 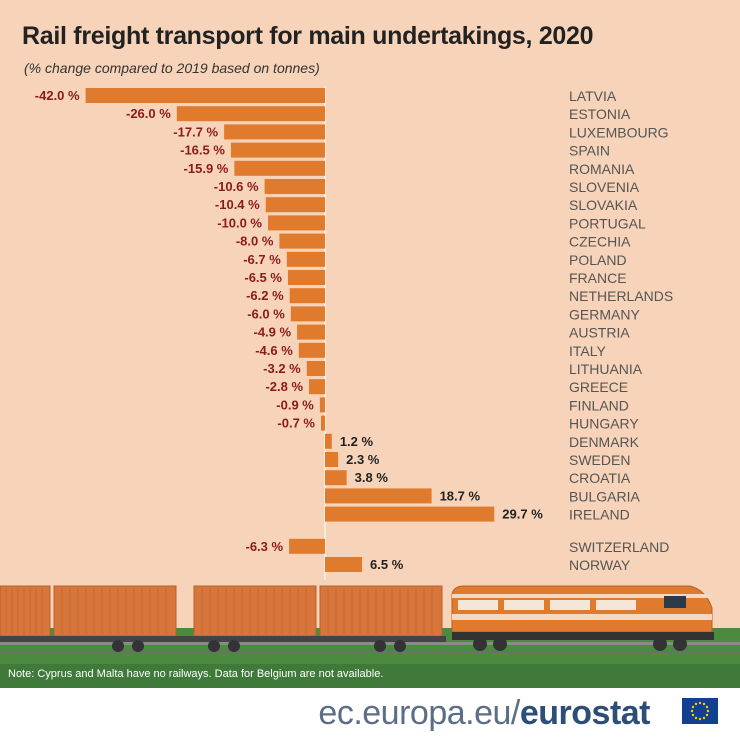 I want to click on value-label-france: -6.5 %, so click(x=263, y=277).